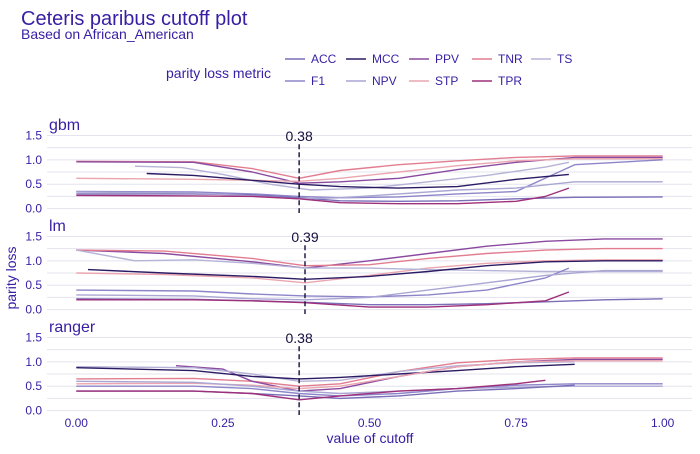 The width and height of the screenshot is (700, 454). Describe the element at coordinates (107, 34) in the screenshot. I see `chart-subtitle: Based on African_American` at that location.